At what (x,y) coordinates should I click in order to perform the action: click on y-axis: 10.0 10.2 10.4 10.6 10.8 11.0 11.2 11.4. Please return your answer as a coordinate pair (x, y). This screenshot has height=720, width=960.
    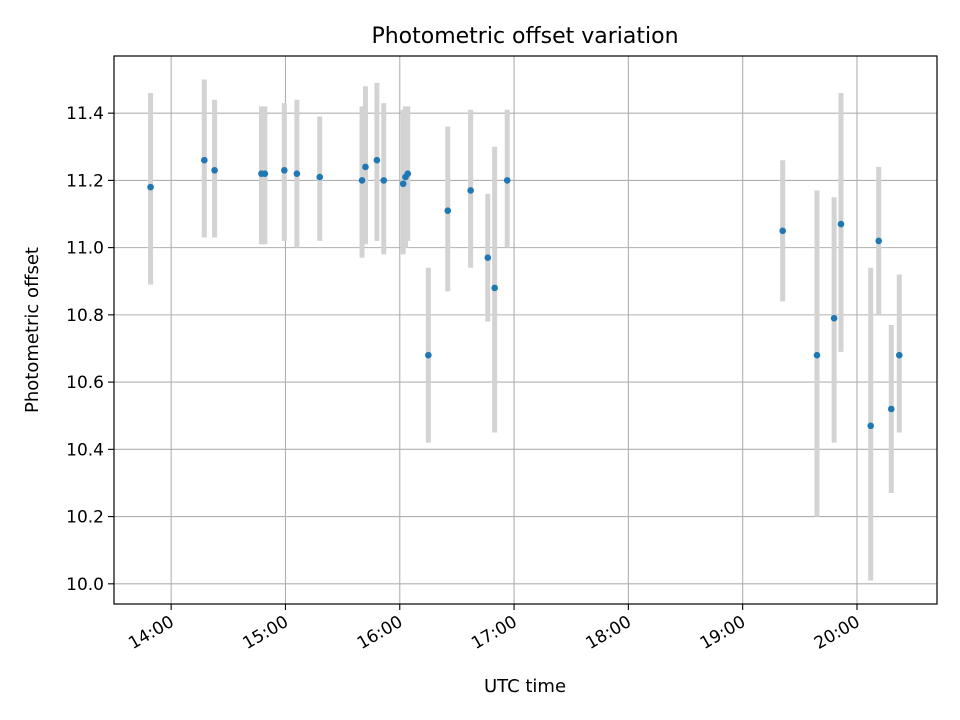
    Looking at the image, I should click on (90, 349).